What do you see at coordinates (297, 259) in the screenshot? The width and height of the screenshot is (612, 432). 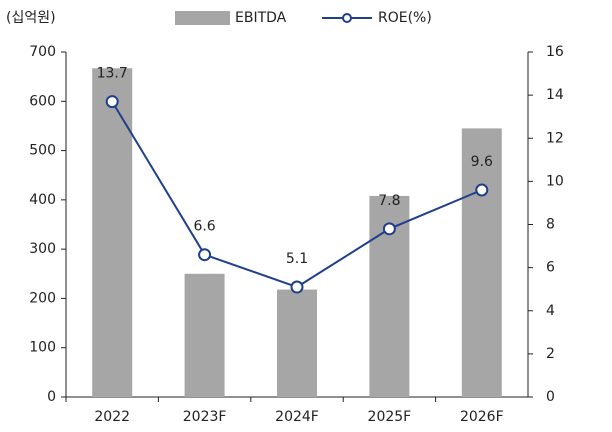 I see `data-label: 5.1` at bounding box center [297, 259].